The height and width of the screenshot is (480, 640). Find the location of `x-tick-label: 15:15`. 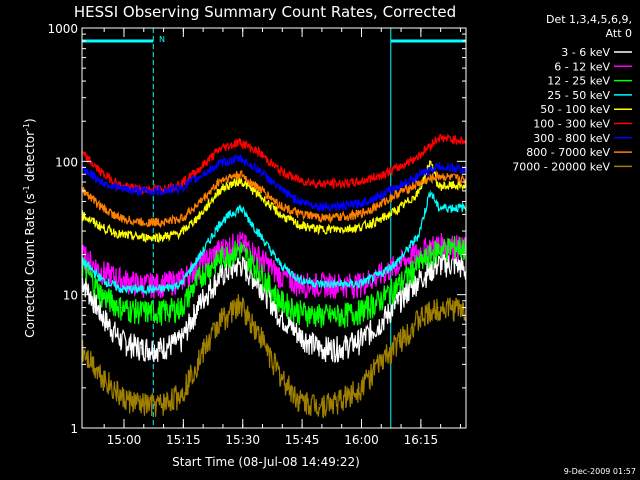

x-tick-label: 15:15 is located at coordinates (183, 440).